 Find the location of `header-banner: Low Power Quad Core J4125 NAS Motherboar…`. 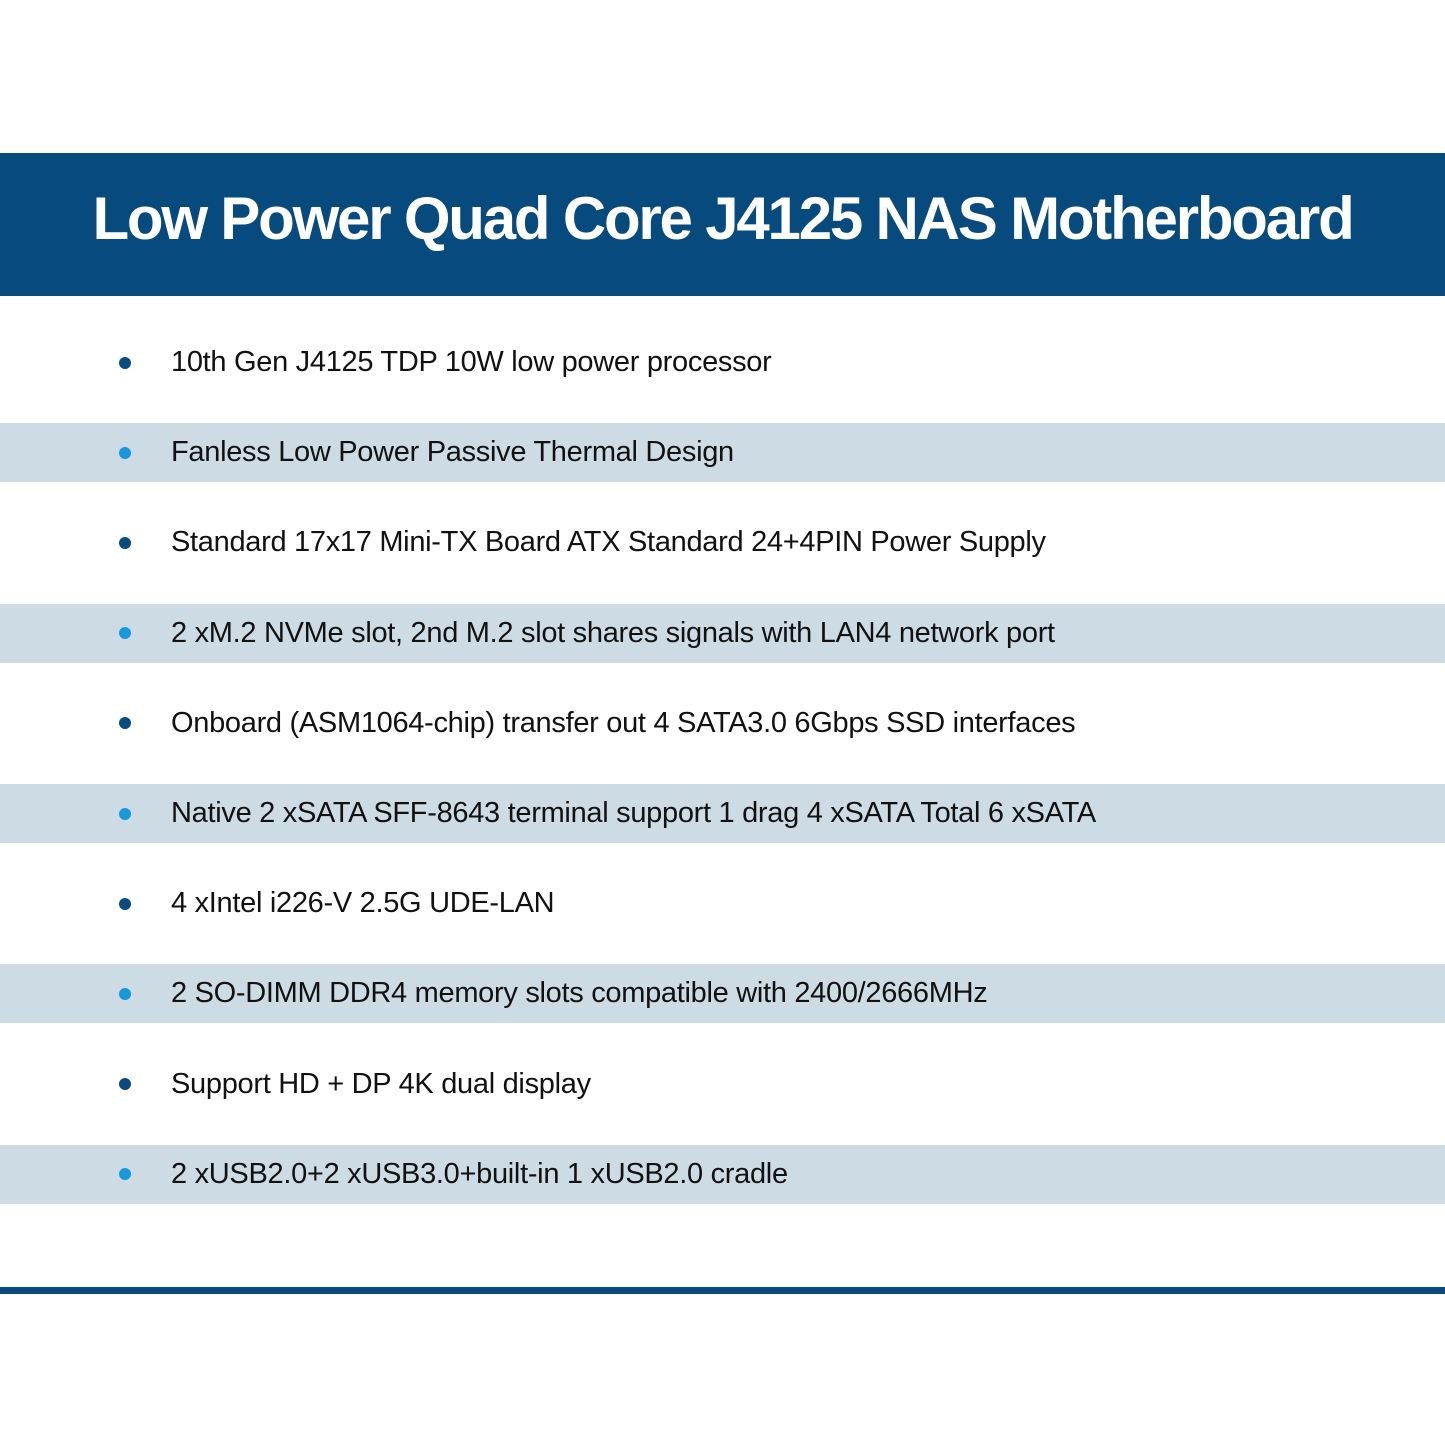

header-banner: Low Power Quad Core J4125 NAS Motherboar… is located at coordinates (722, 224).